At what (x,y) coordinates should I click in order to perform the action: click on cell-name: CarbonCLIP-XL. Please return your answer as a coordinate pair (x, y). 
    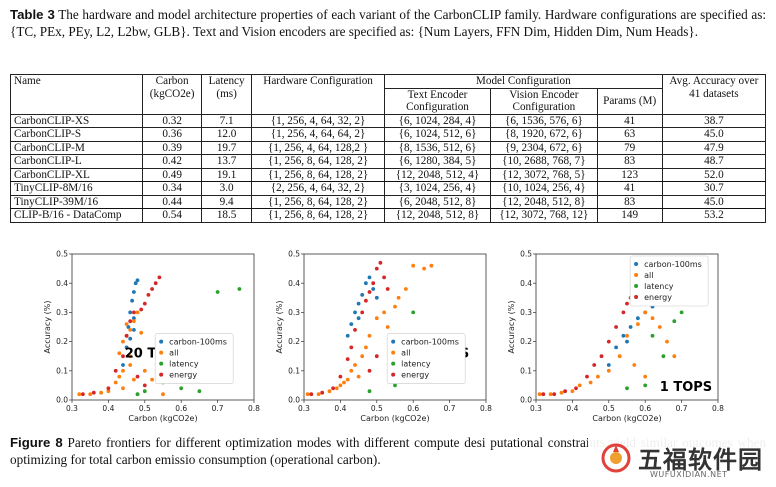
    Looking at the image, I should click on (76, 174).